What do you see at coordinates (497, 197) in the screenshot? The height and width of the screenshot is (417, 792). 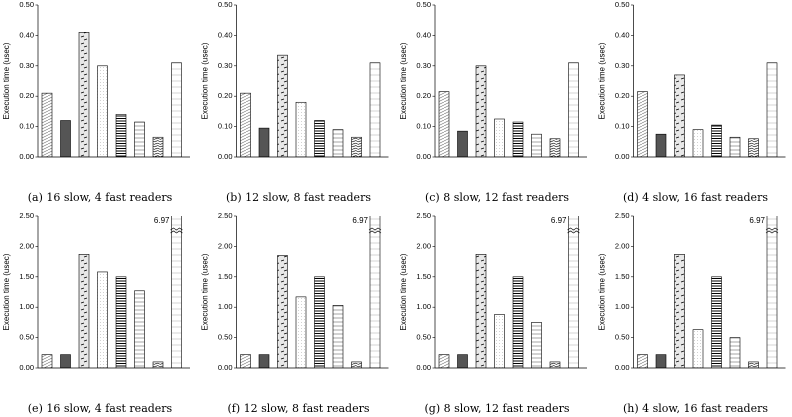 I see `caption: (c) 8 slow, 12 fast readers` at bounding box center [497, 197].